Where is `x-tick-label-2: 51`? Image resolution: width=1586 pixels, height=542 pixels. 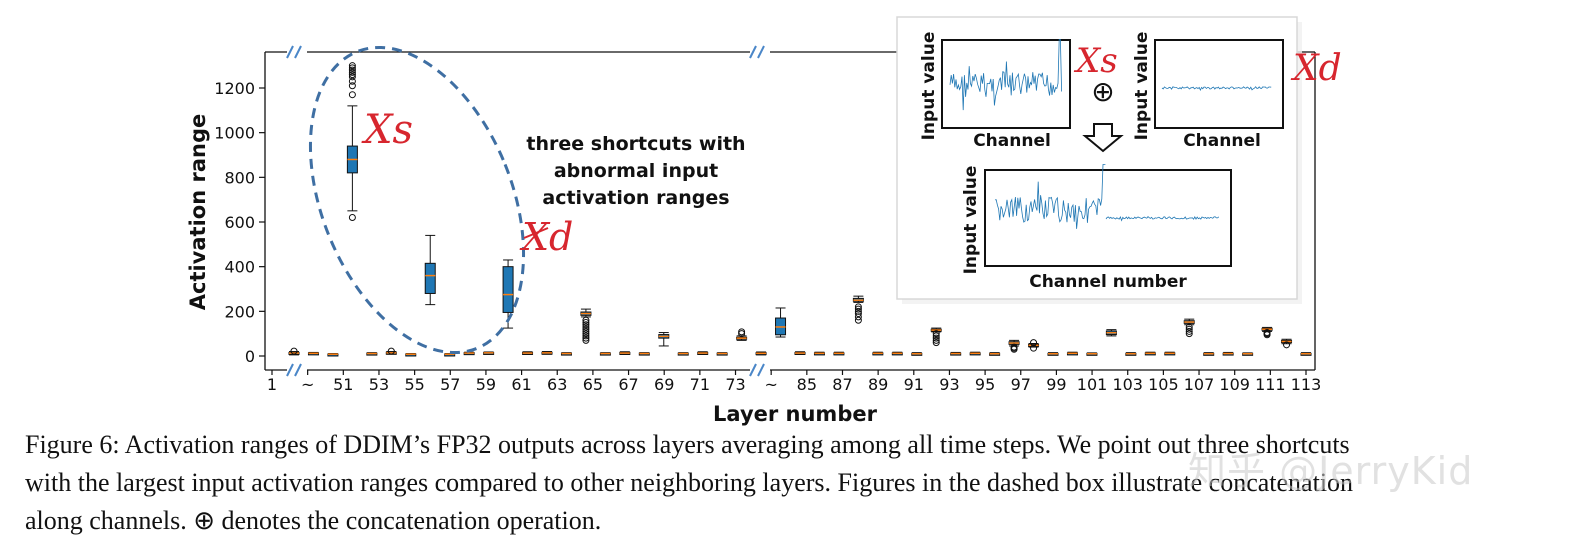 x-tick-label-2: 51 is located at coordinates (343, 384).